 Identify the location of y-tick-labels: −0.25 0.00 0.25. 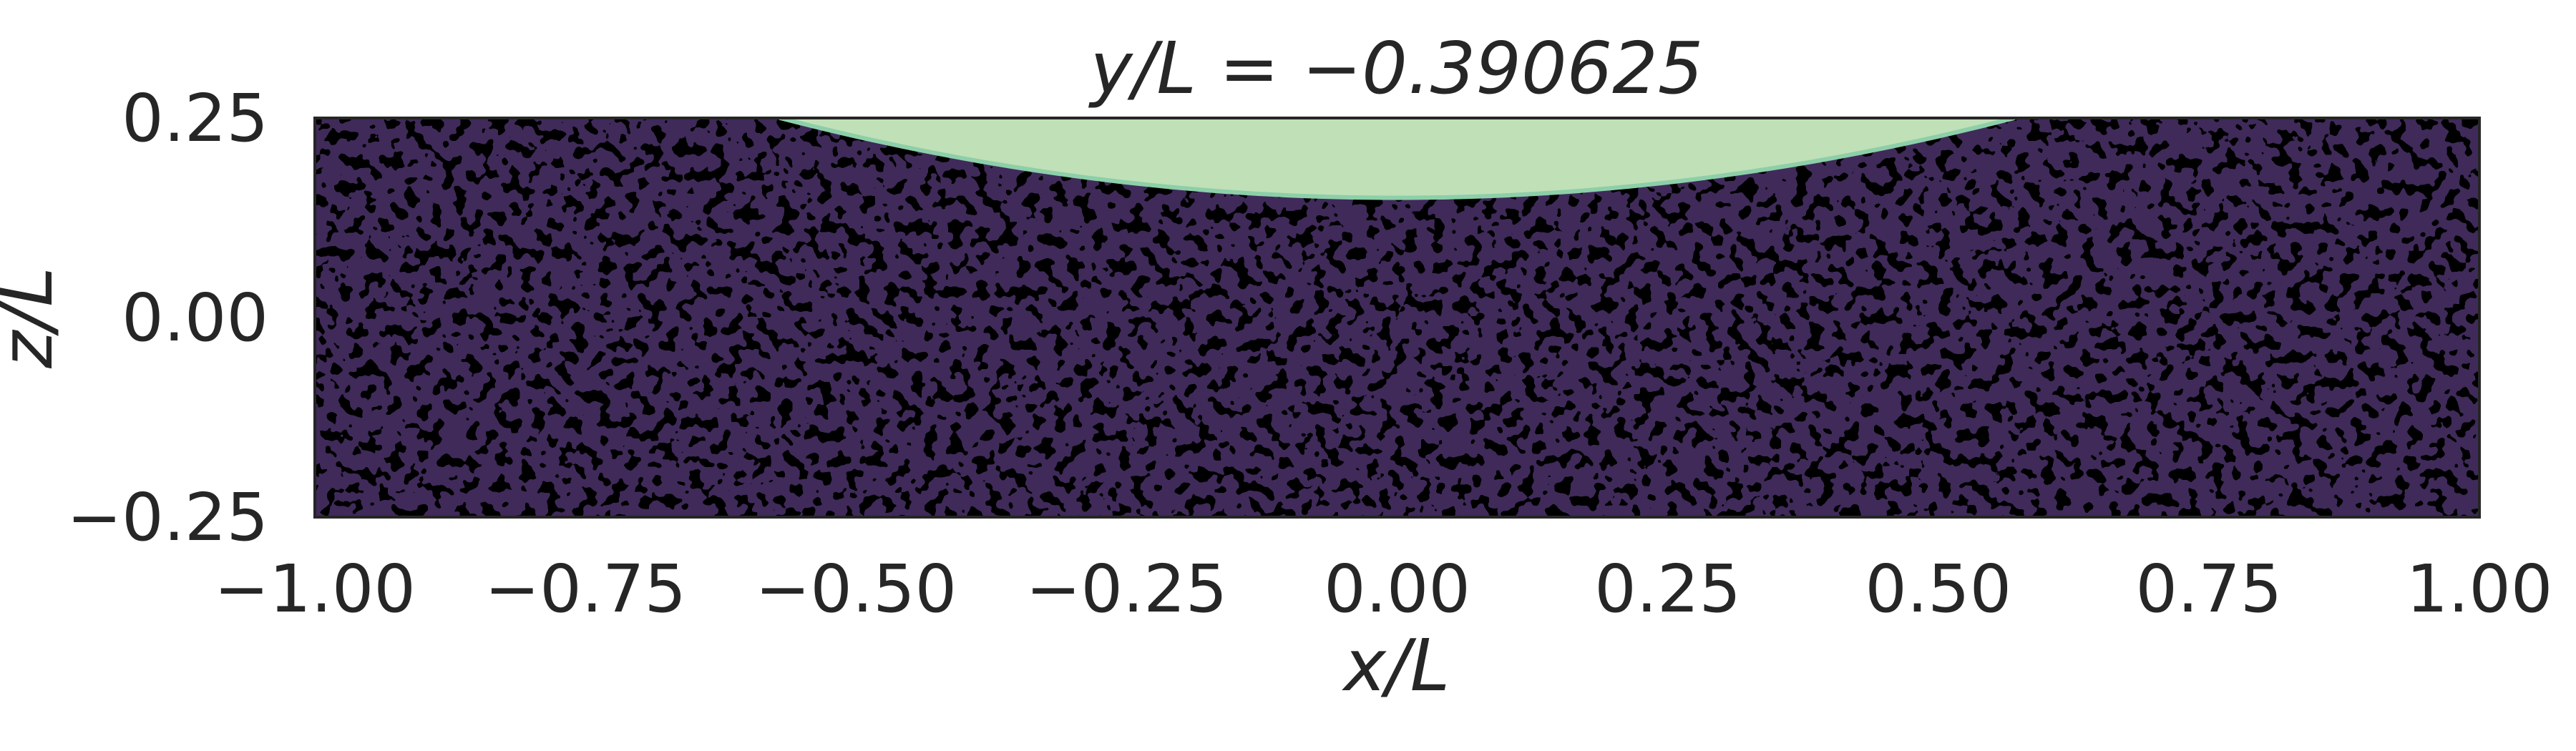
(167, 318).